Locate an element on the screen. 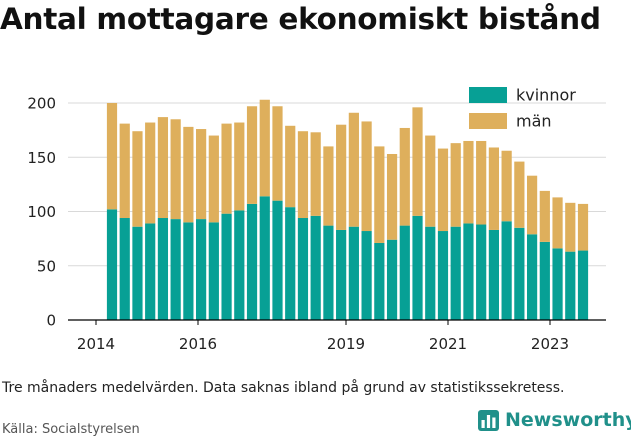 This screenshot has width=631, height=439. bar-chart-logo-icon is located at coordinates (488, 420).